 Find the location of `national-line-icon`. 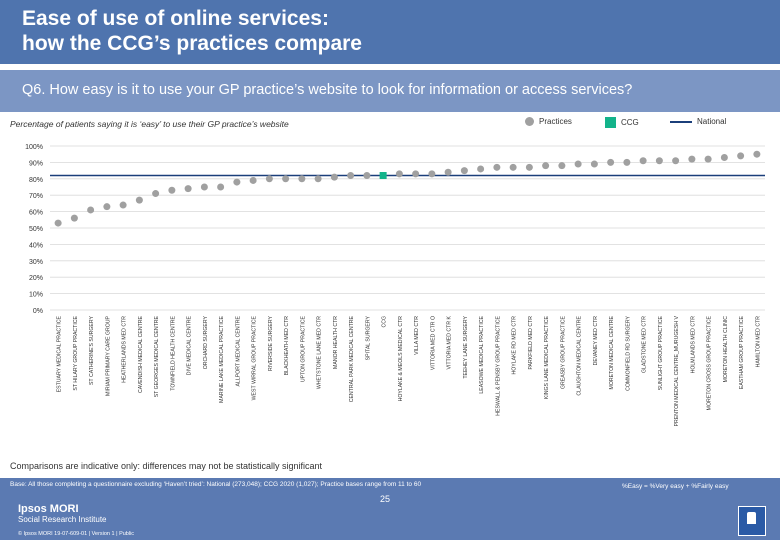

national-line-icon is located at coordinates (681, 121).